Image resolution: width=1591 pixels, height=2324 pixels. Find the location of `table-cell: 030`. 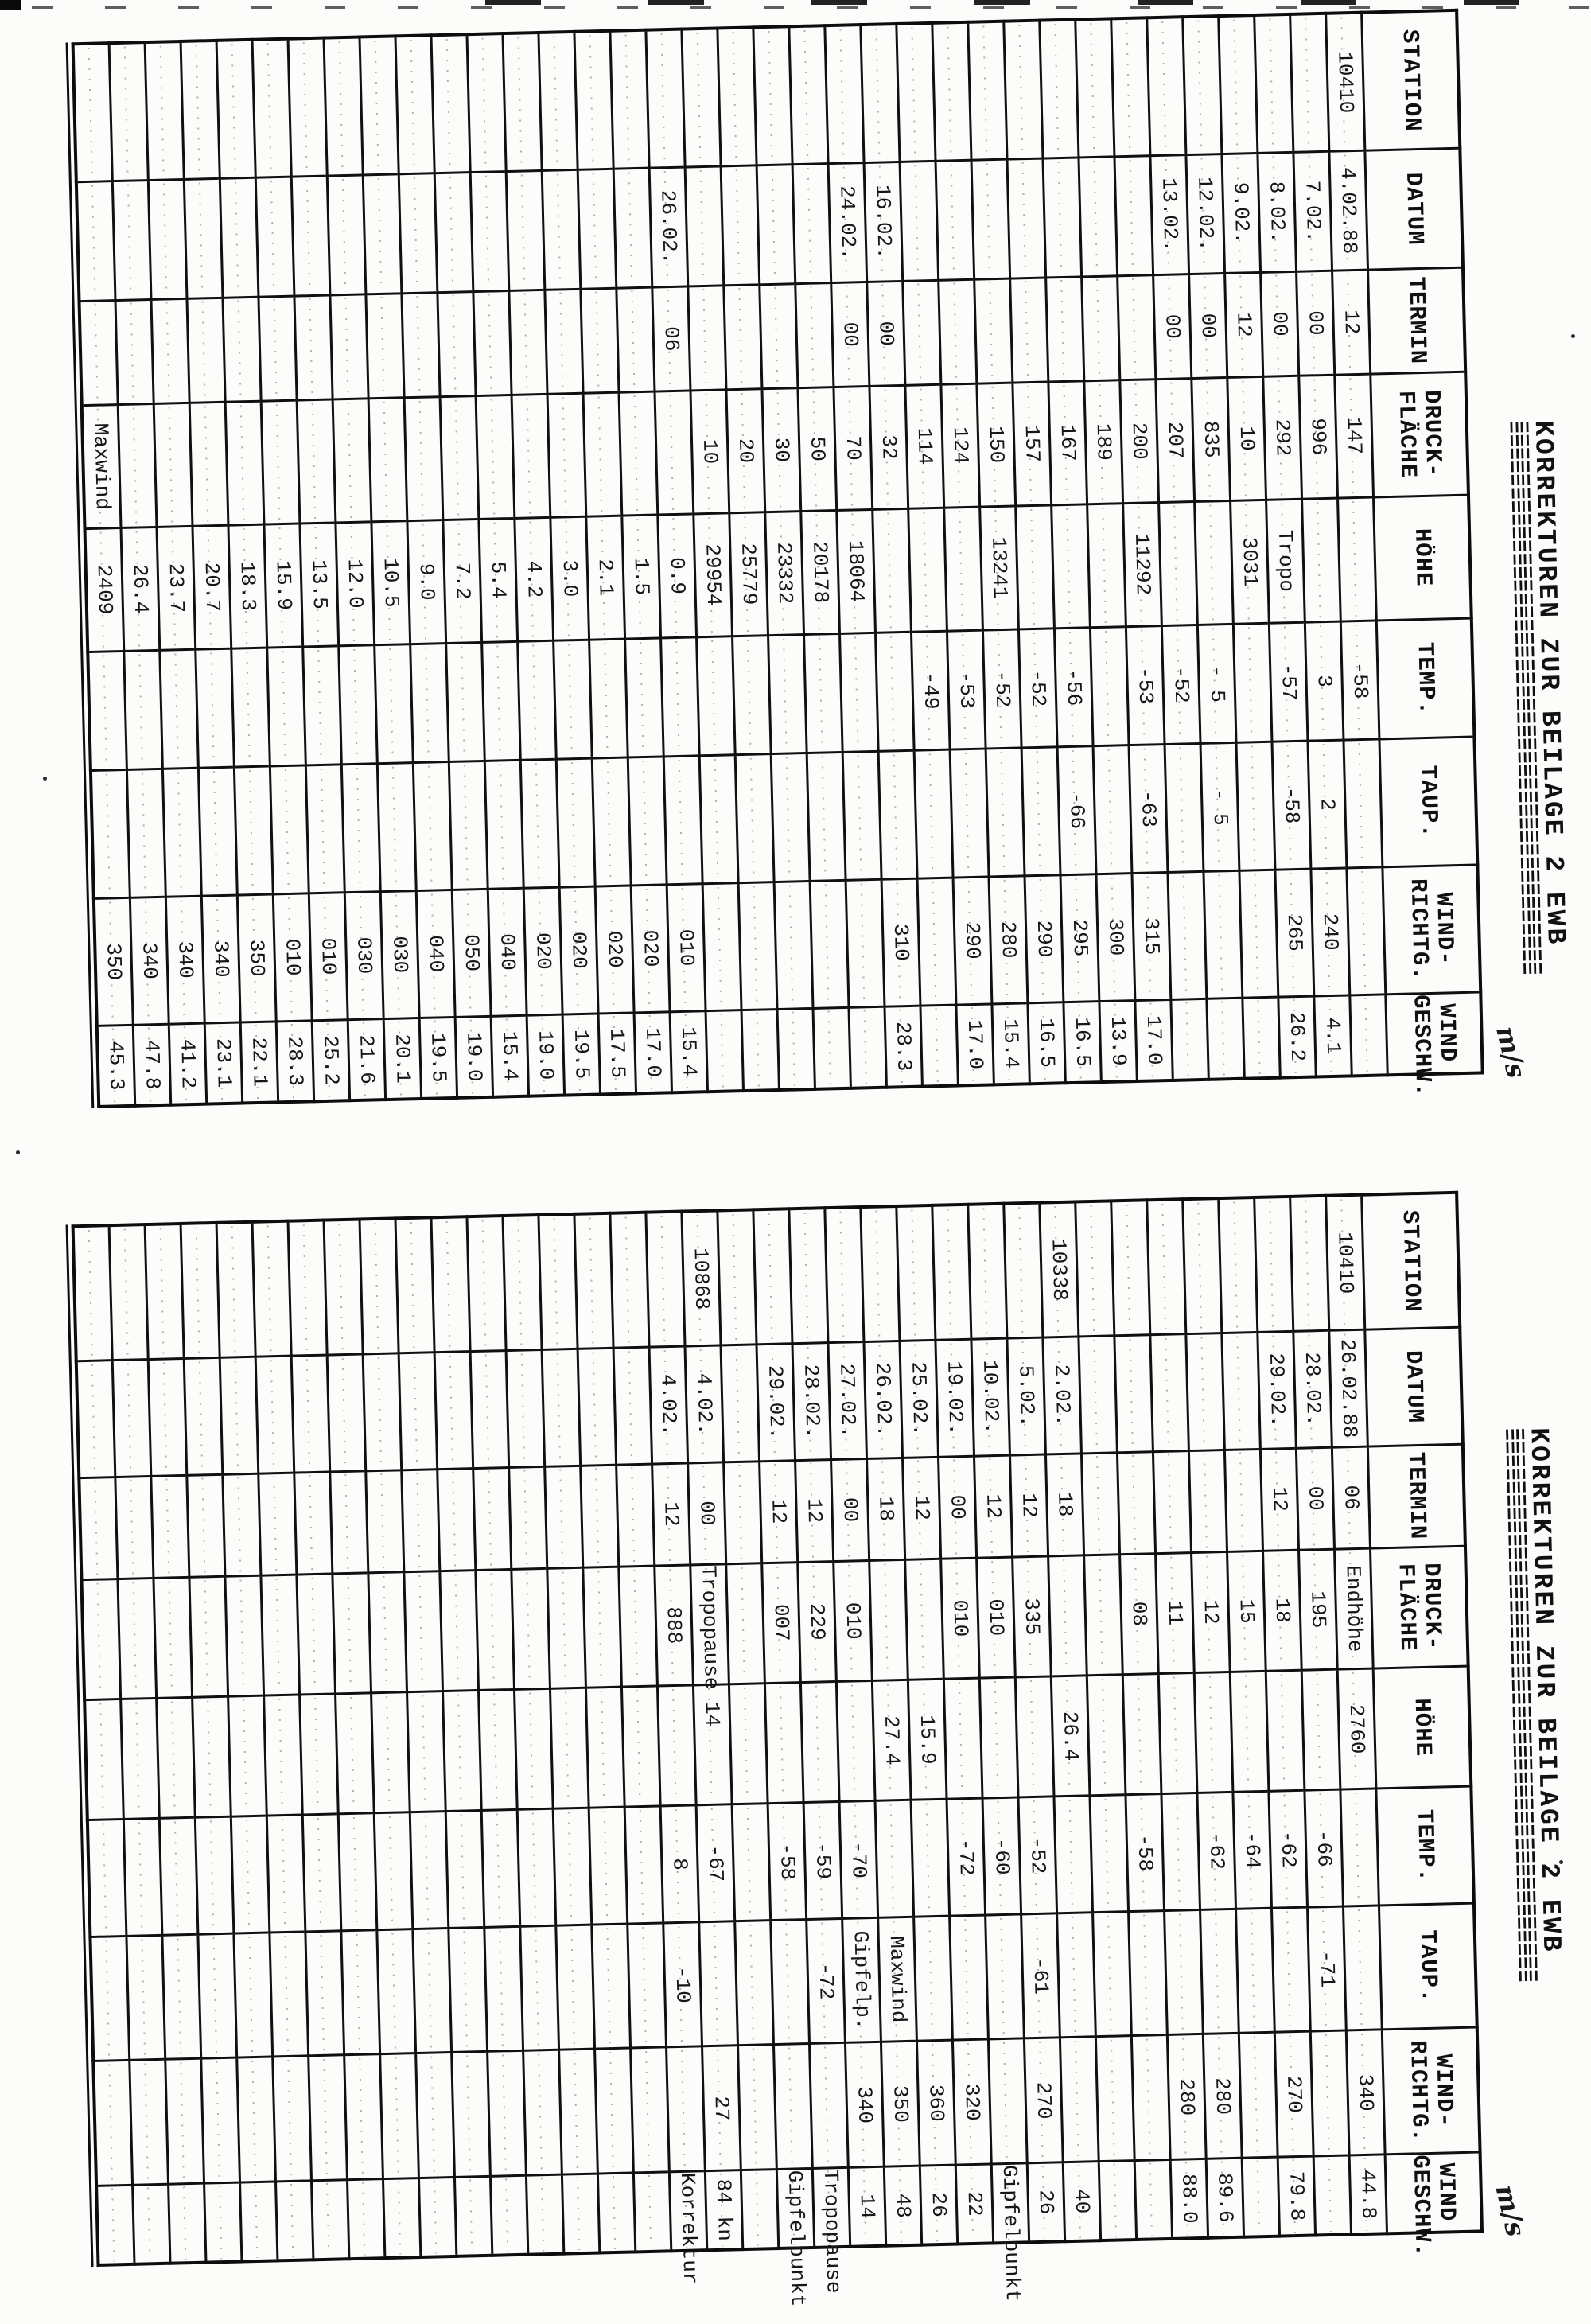

table-cell: 030 is located at coordinates (400, 954).